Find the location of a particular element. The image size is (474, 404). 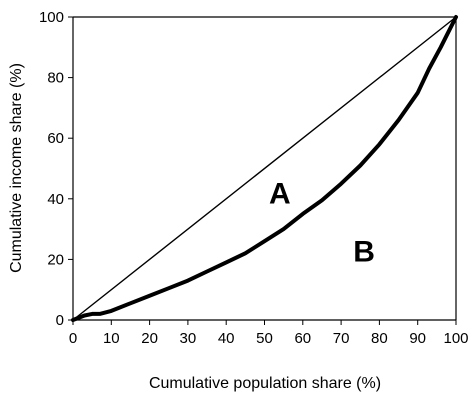

y-tick-label: 20 is located at coordinates (55, 259).